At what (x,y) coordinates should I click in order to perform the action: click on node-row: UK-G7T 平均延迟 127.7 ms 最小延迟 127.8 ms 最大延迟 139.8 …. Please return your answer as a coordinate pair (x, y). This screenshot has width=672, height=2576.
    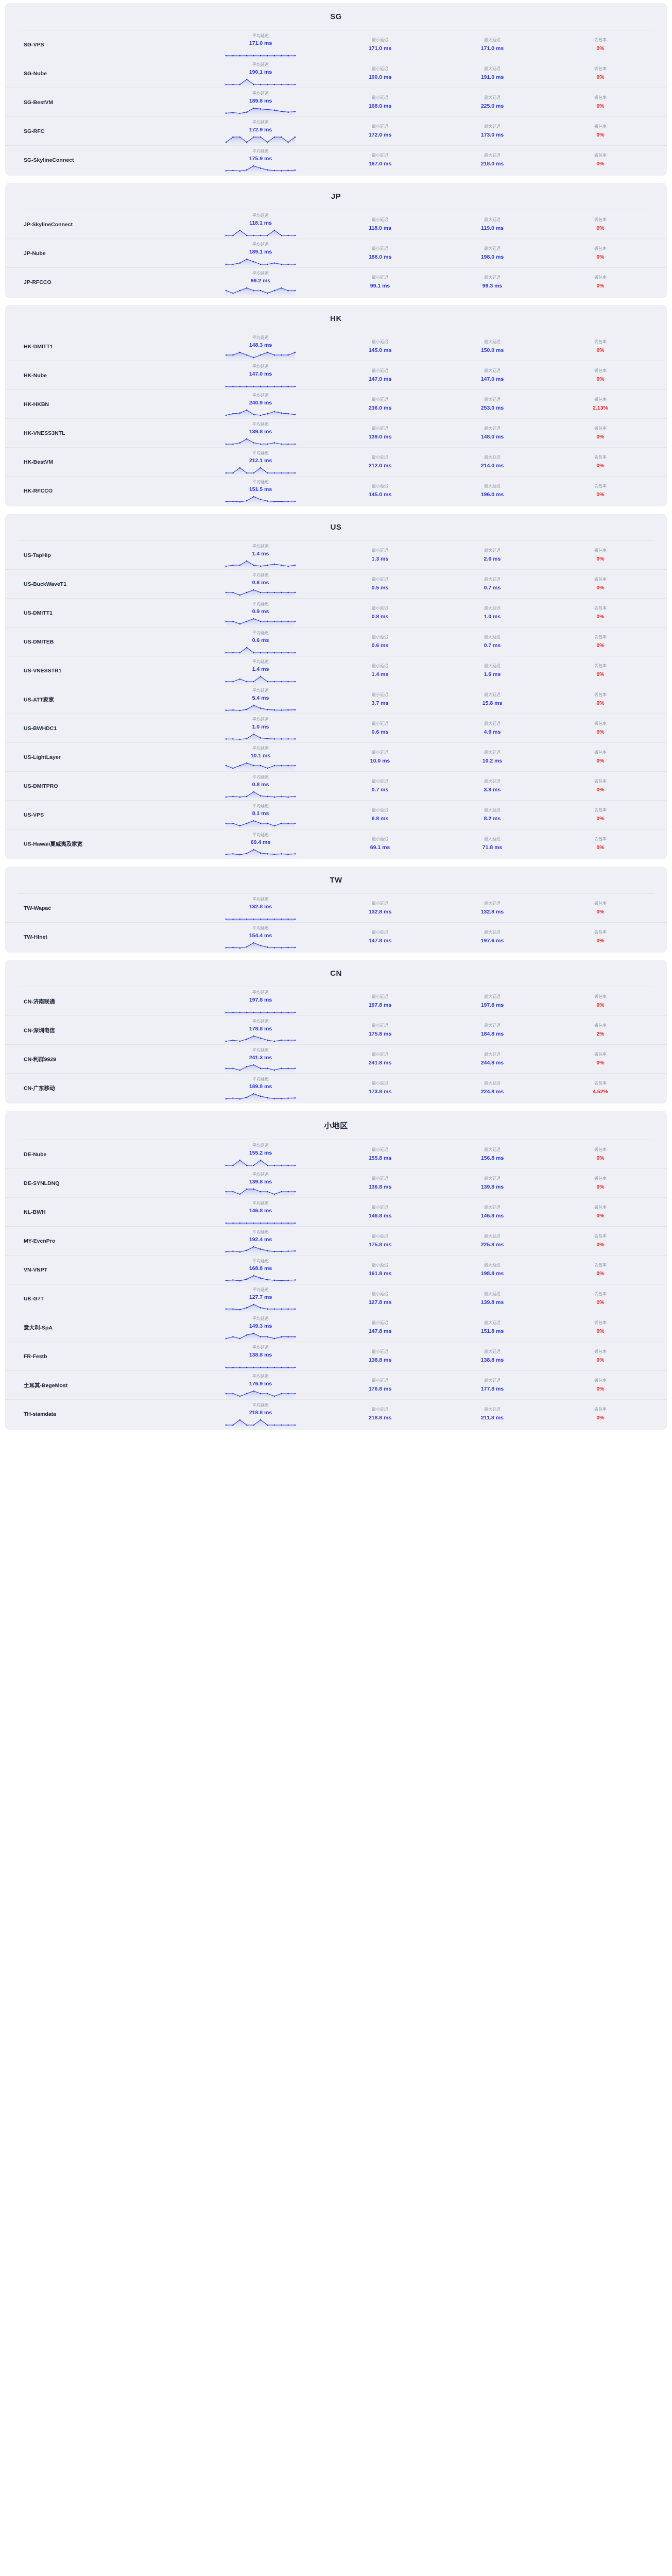
    Looking at the image, I should click on (336, 1299).